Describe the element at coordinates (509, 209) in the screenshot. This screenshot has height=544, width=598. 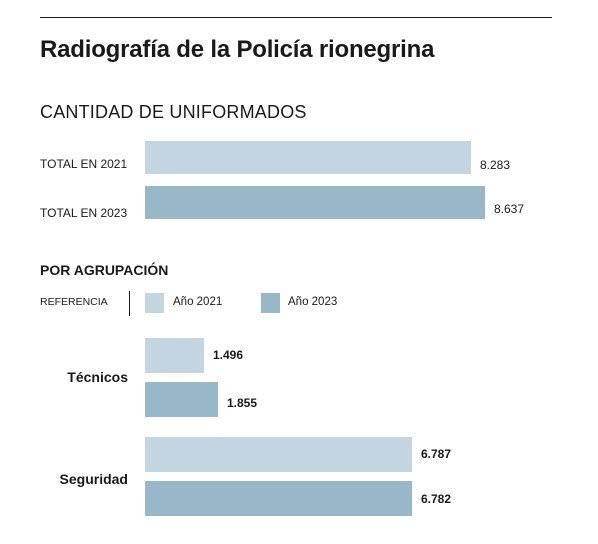
I see `total-2023-value: 8.637` at that location.